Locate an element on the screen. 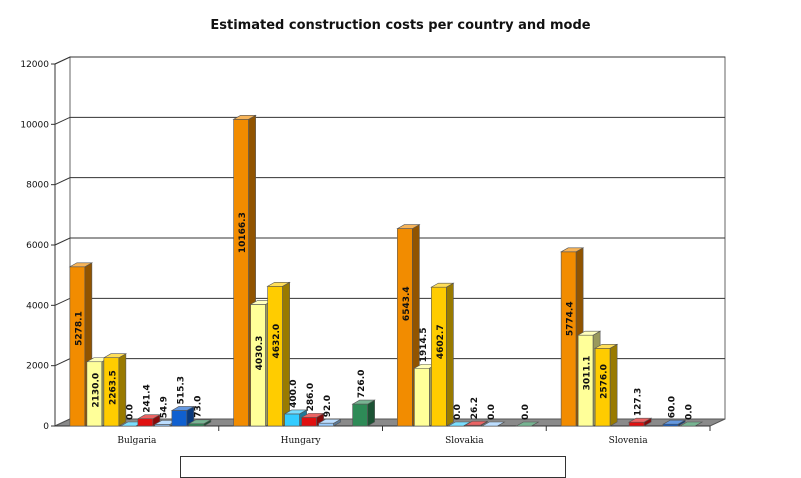  data-label: 4030.3 is located at coordinates (260, 353).